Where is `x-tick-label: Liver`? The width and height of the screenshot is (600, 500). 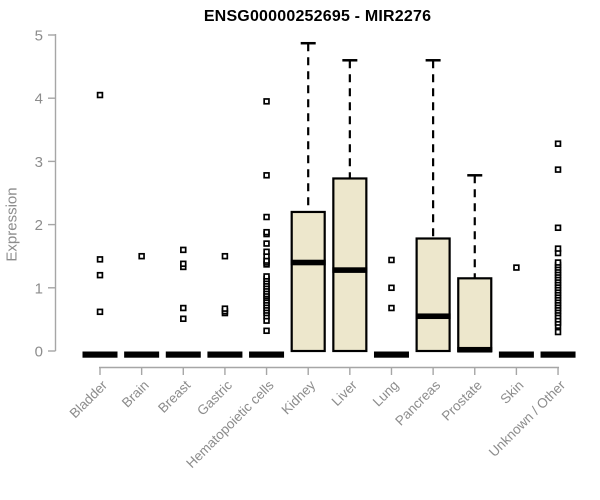
x-tick-label: Liver is located at coordinates (345, 393).